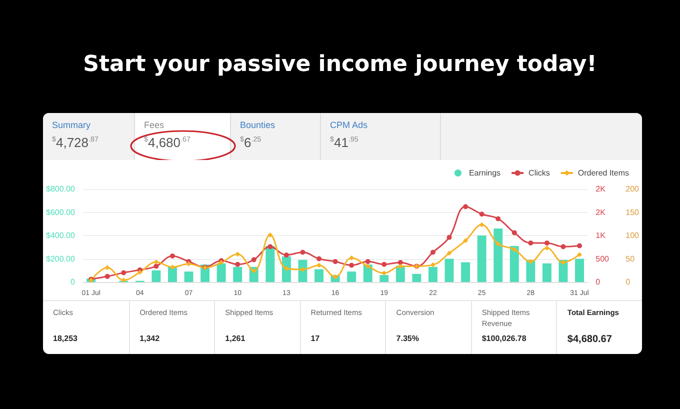 The image size is (680, 409). What do you see at coordinates (344, 142) in the screenshot?
I see `text: $^{$}$41$^{.95}$` at bounding box center [344, 142].